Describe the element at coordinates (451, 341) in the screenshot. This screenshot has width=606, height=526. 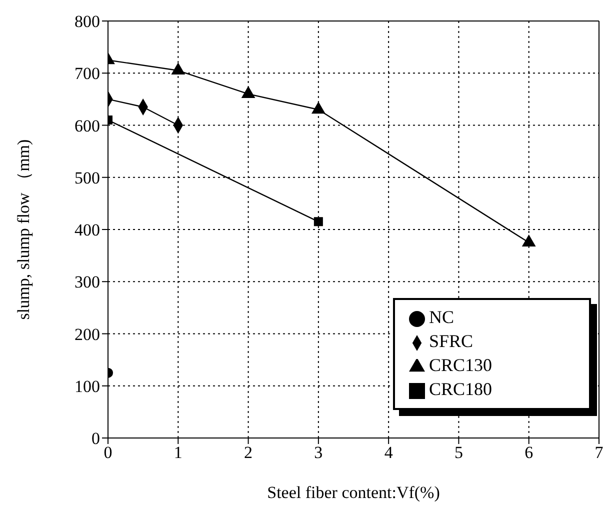
I see `legend-label: SFRC` at that location.